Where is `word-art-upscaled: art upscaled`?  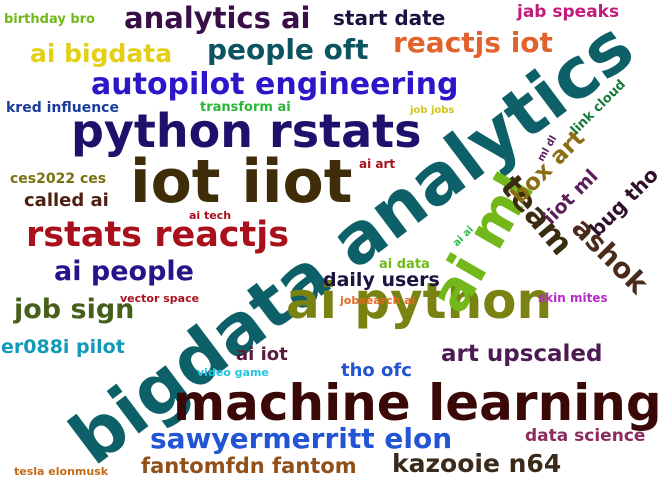 word-art-upscaled: art upscaled is located at coordinates (522, 354).